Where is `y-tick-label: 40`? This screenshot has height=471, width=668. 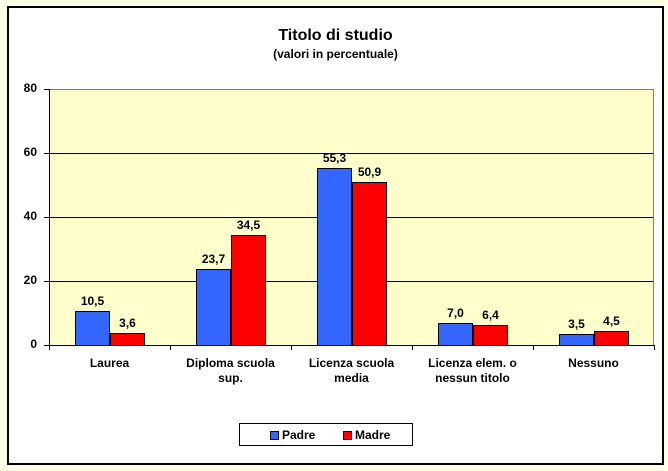 y-tick-label: 40 is located at coordinates (30, 216).